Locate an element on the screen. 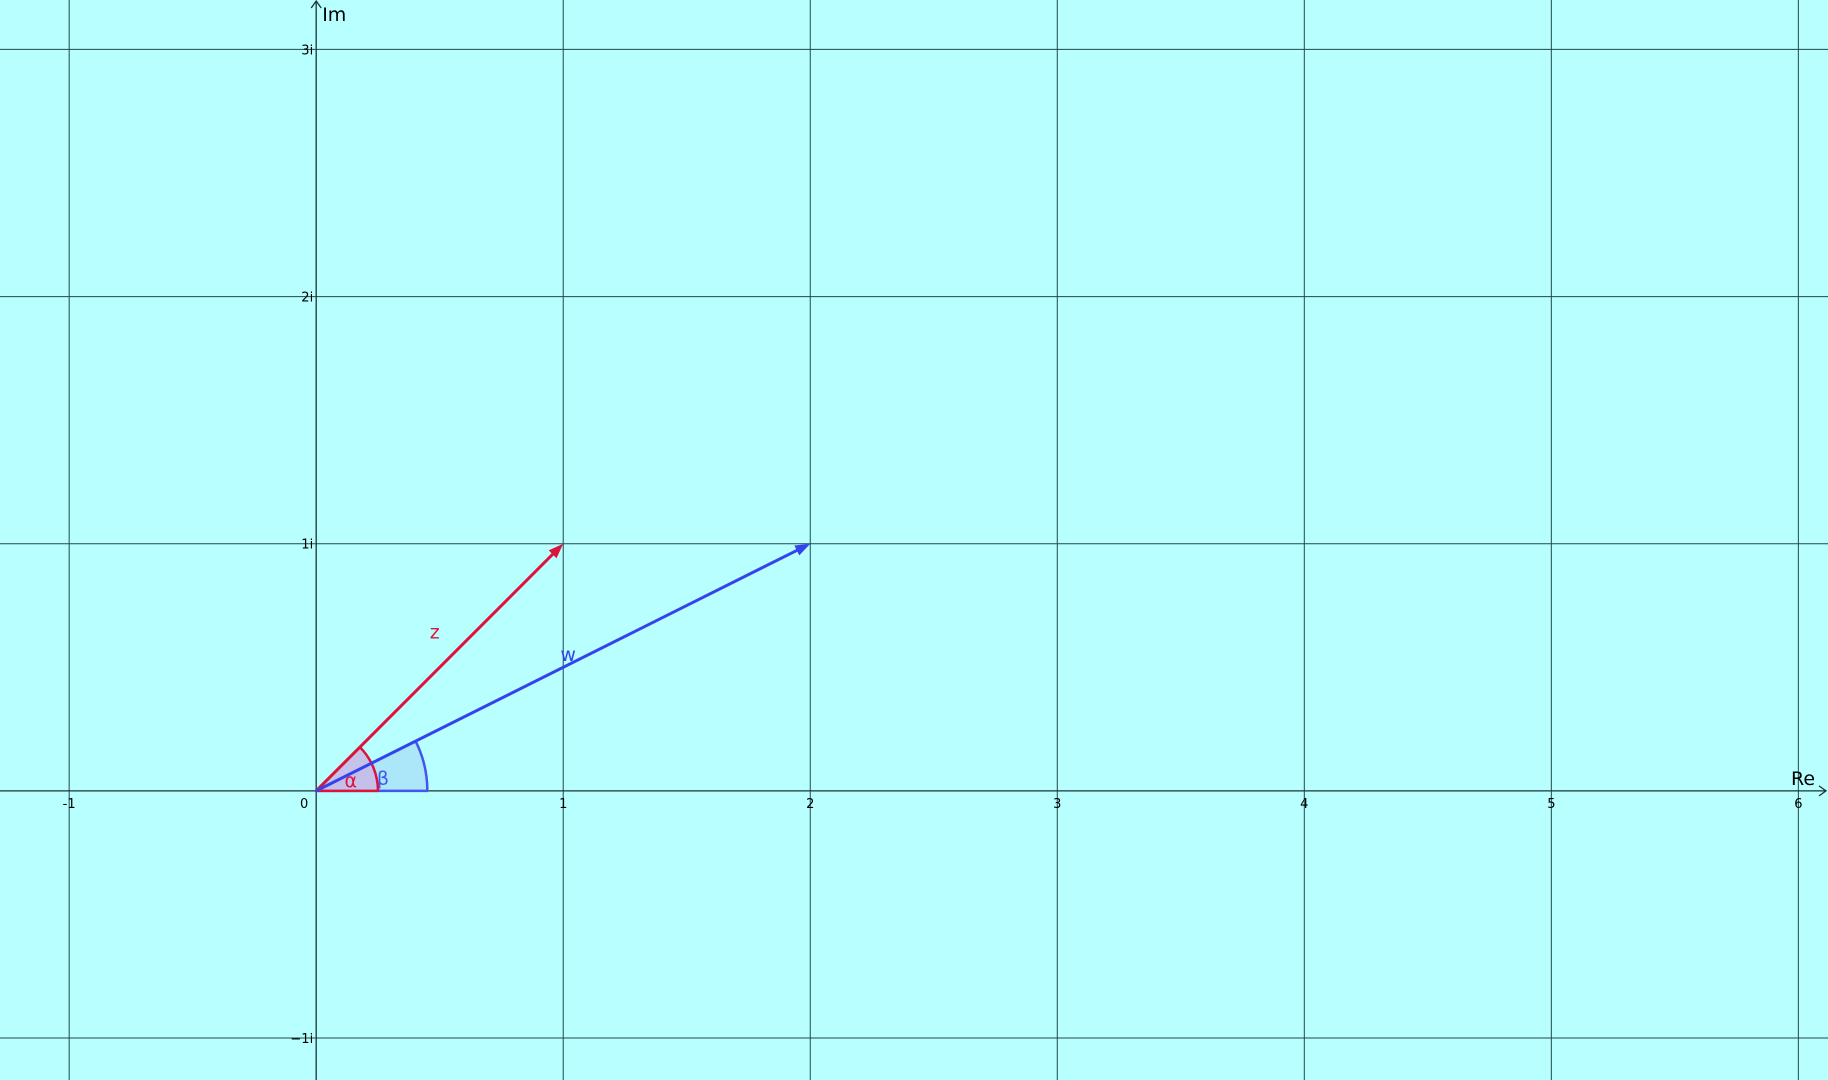 The width and height of the screenshot is (1828, 1080). x-tick-label: 1 is located at coordinates (563, 804).